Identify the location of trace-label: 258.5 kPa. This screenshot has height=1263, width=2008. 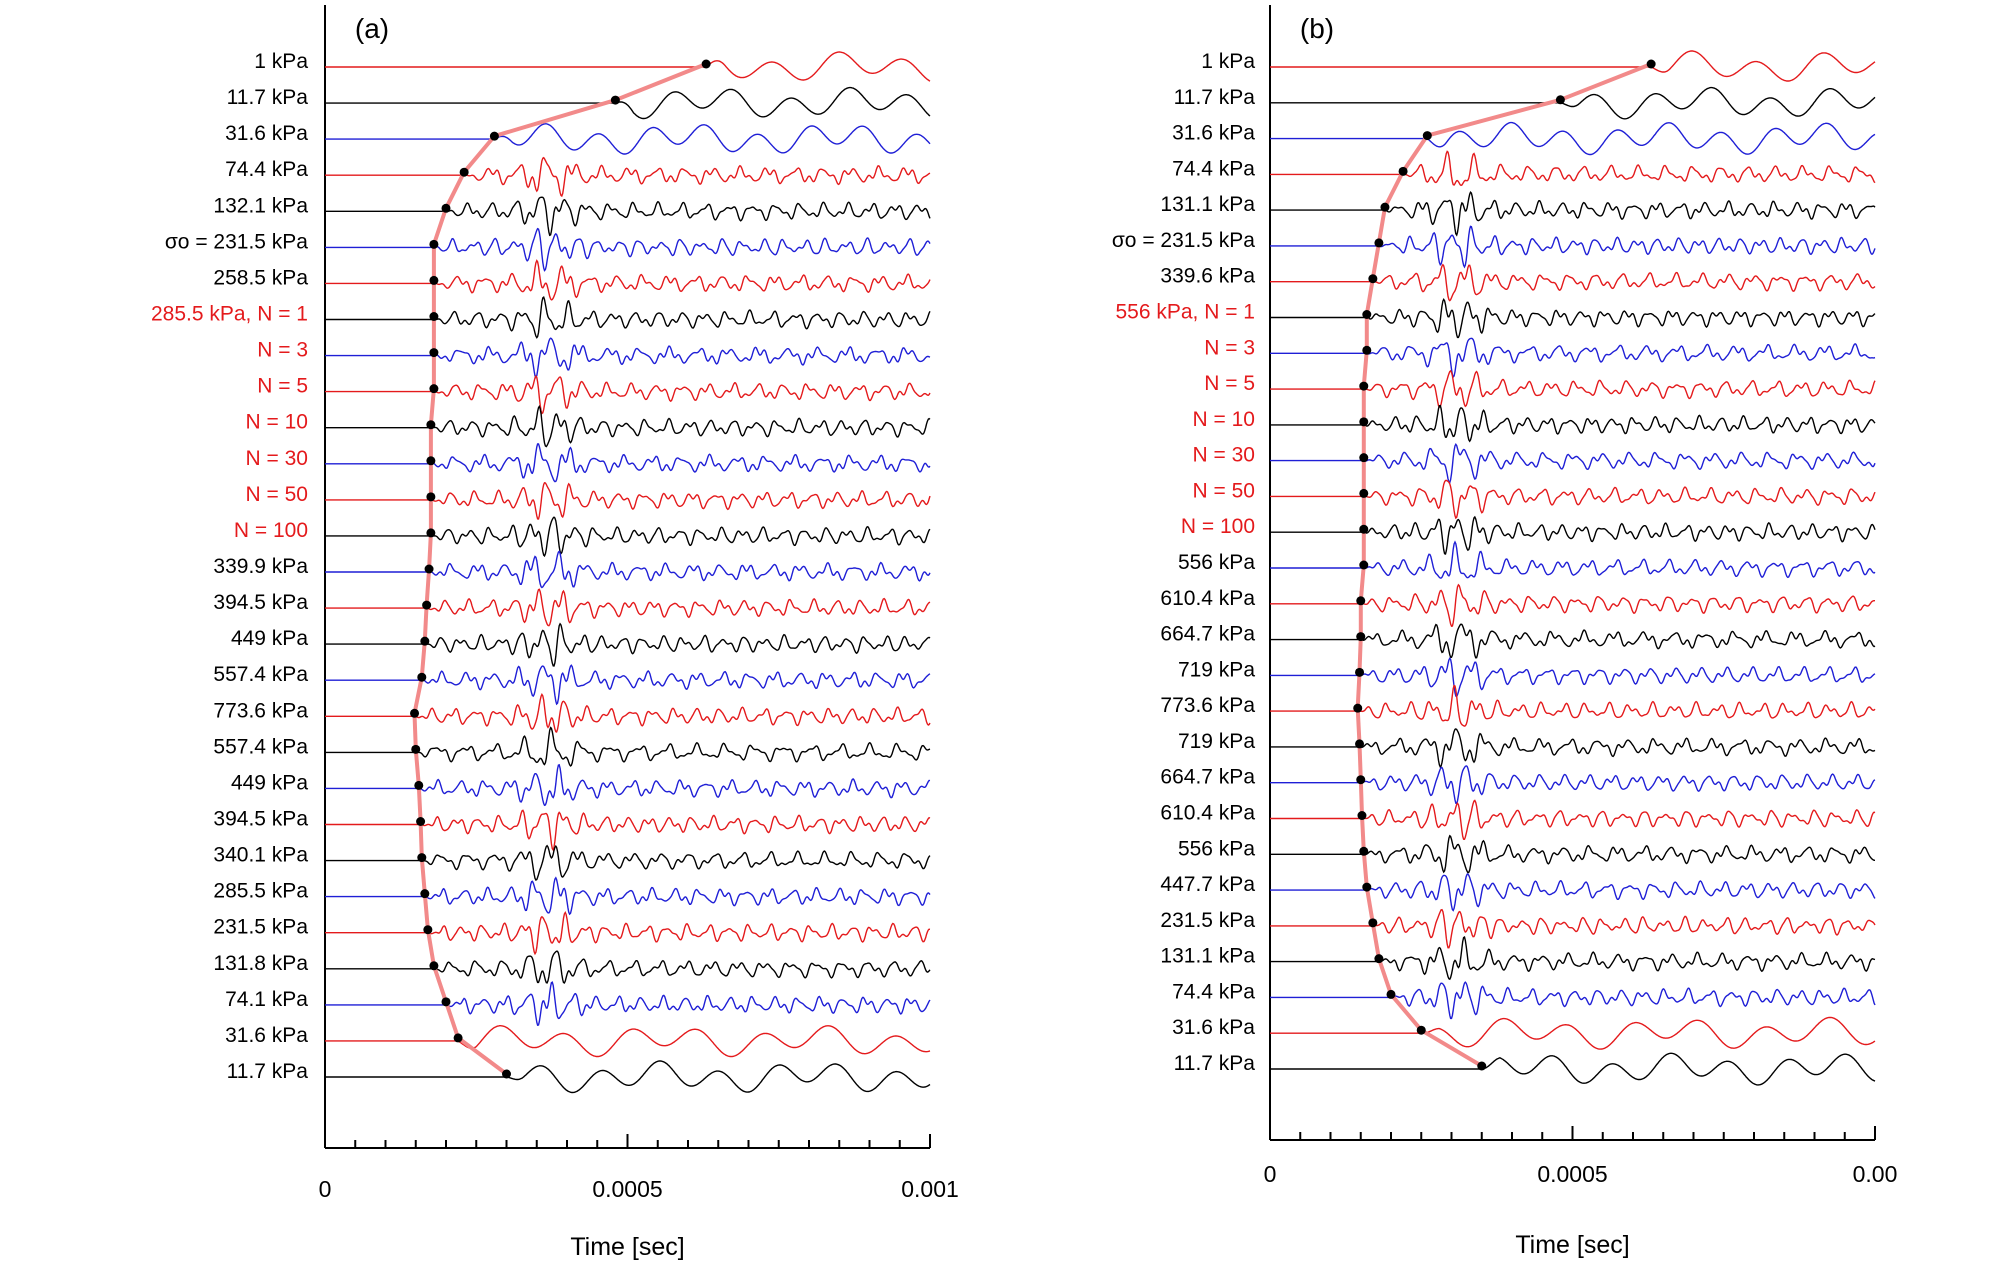
(260, 277).